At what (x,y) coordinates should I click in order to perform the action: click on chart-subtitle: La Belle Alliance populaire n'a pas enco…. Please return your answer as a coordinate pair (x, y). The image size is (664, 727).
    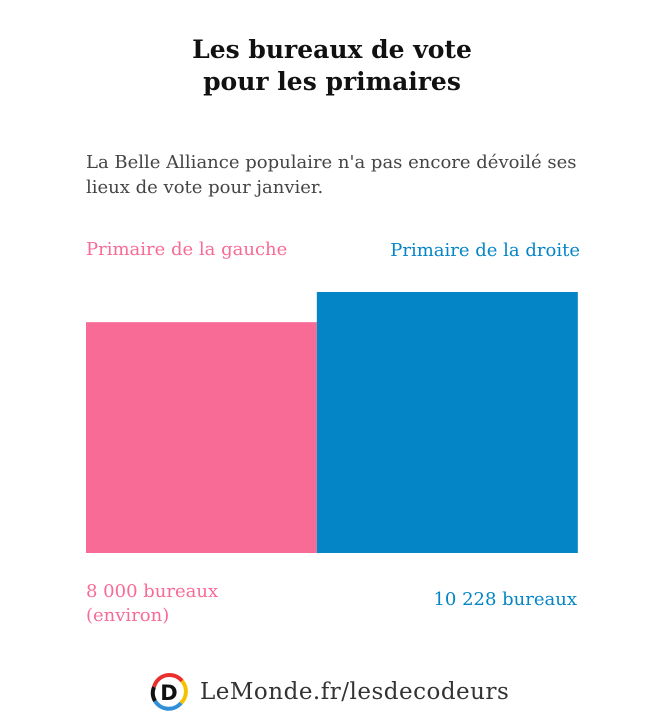
    Looking at the image, I should click on (331, 175).